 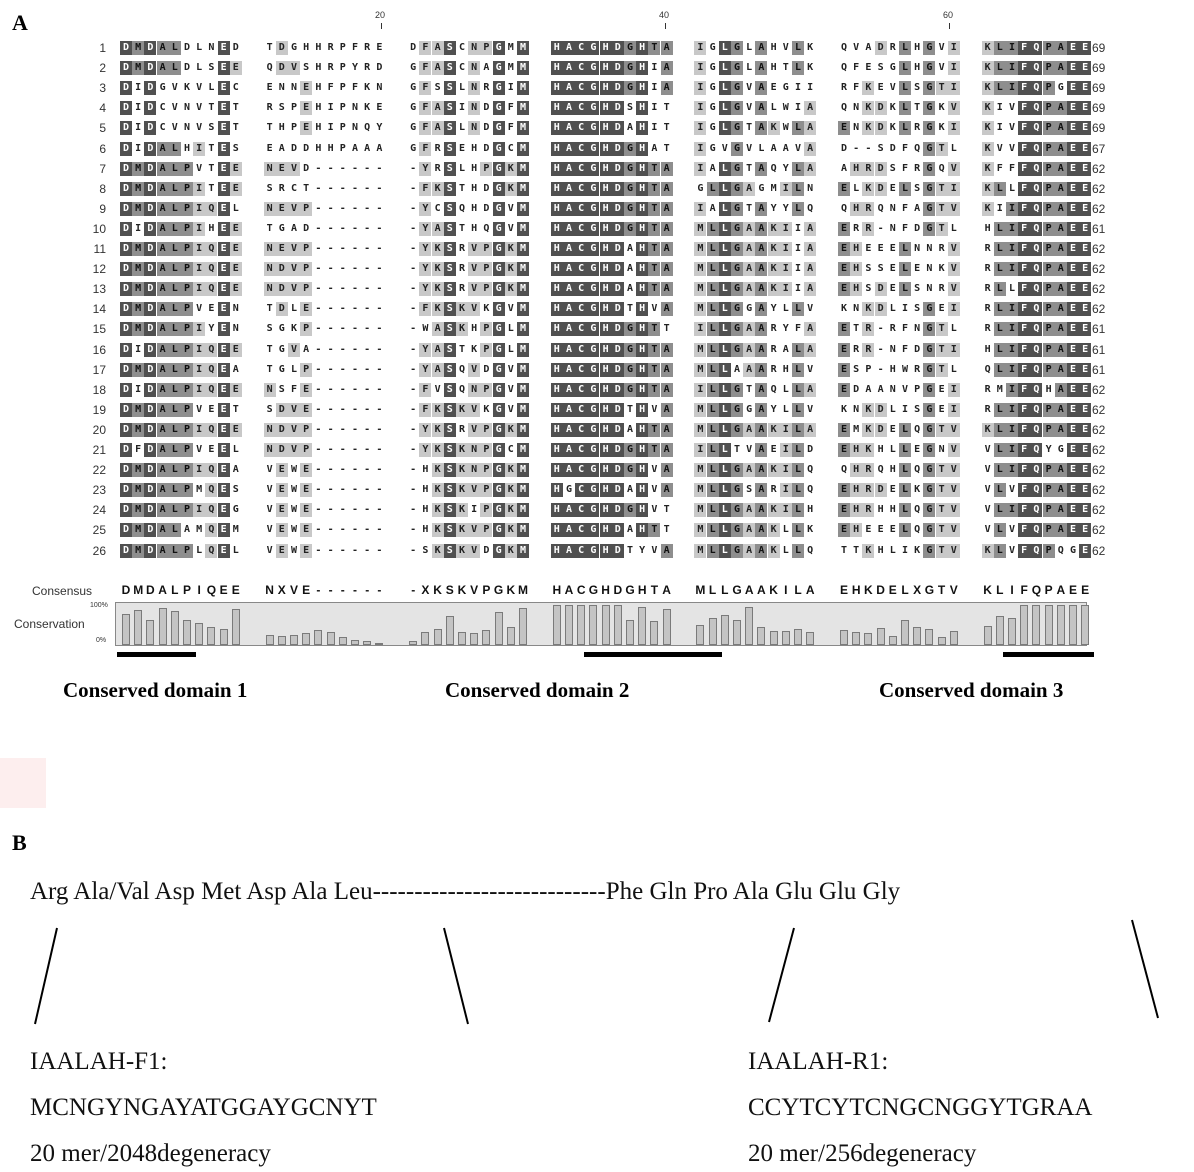 What do you see at coordinates (1099, 208) in the screenshot?
I see `sequence-length: 62` at bounding box center [1099, 208].